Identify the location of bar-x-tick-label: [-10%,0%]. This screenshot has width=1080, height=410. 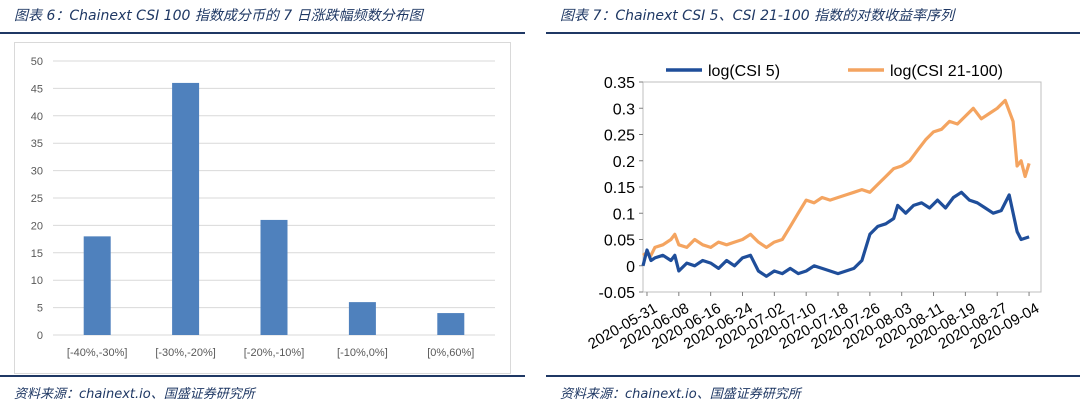
(362, 353).